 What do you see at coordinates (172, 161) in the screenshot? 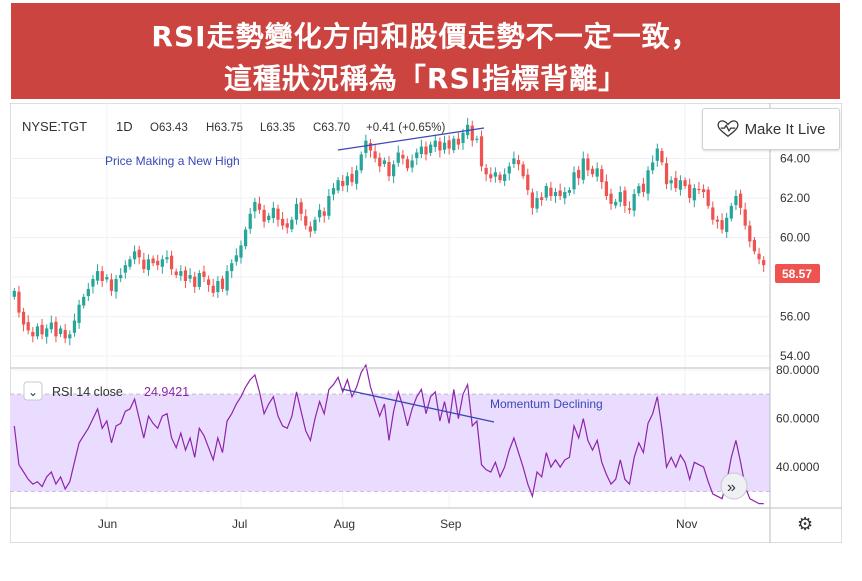
I see `price-annotation: Price Making a New High` at bounding box center [172, 161].